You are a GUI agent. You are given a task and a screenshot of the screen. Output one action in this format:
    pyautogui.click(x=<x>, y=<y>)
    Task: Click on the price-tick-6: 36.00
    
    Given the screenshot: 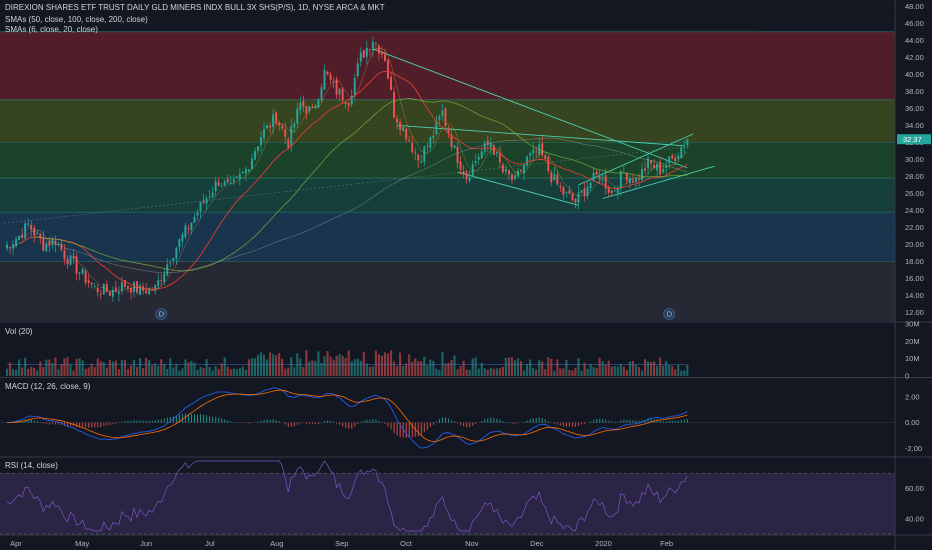 What is the action you would take?
    pyautogui.click(x=914, y=108)
    